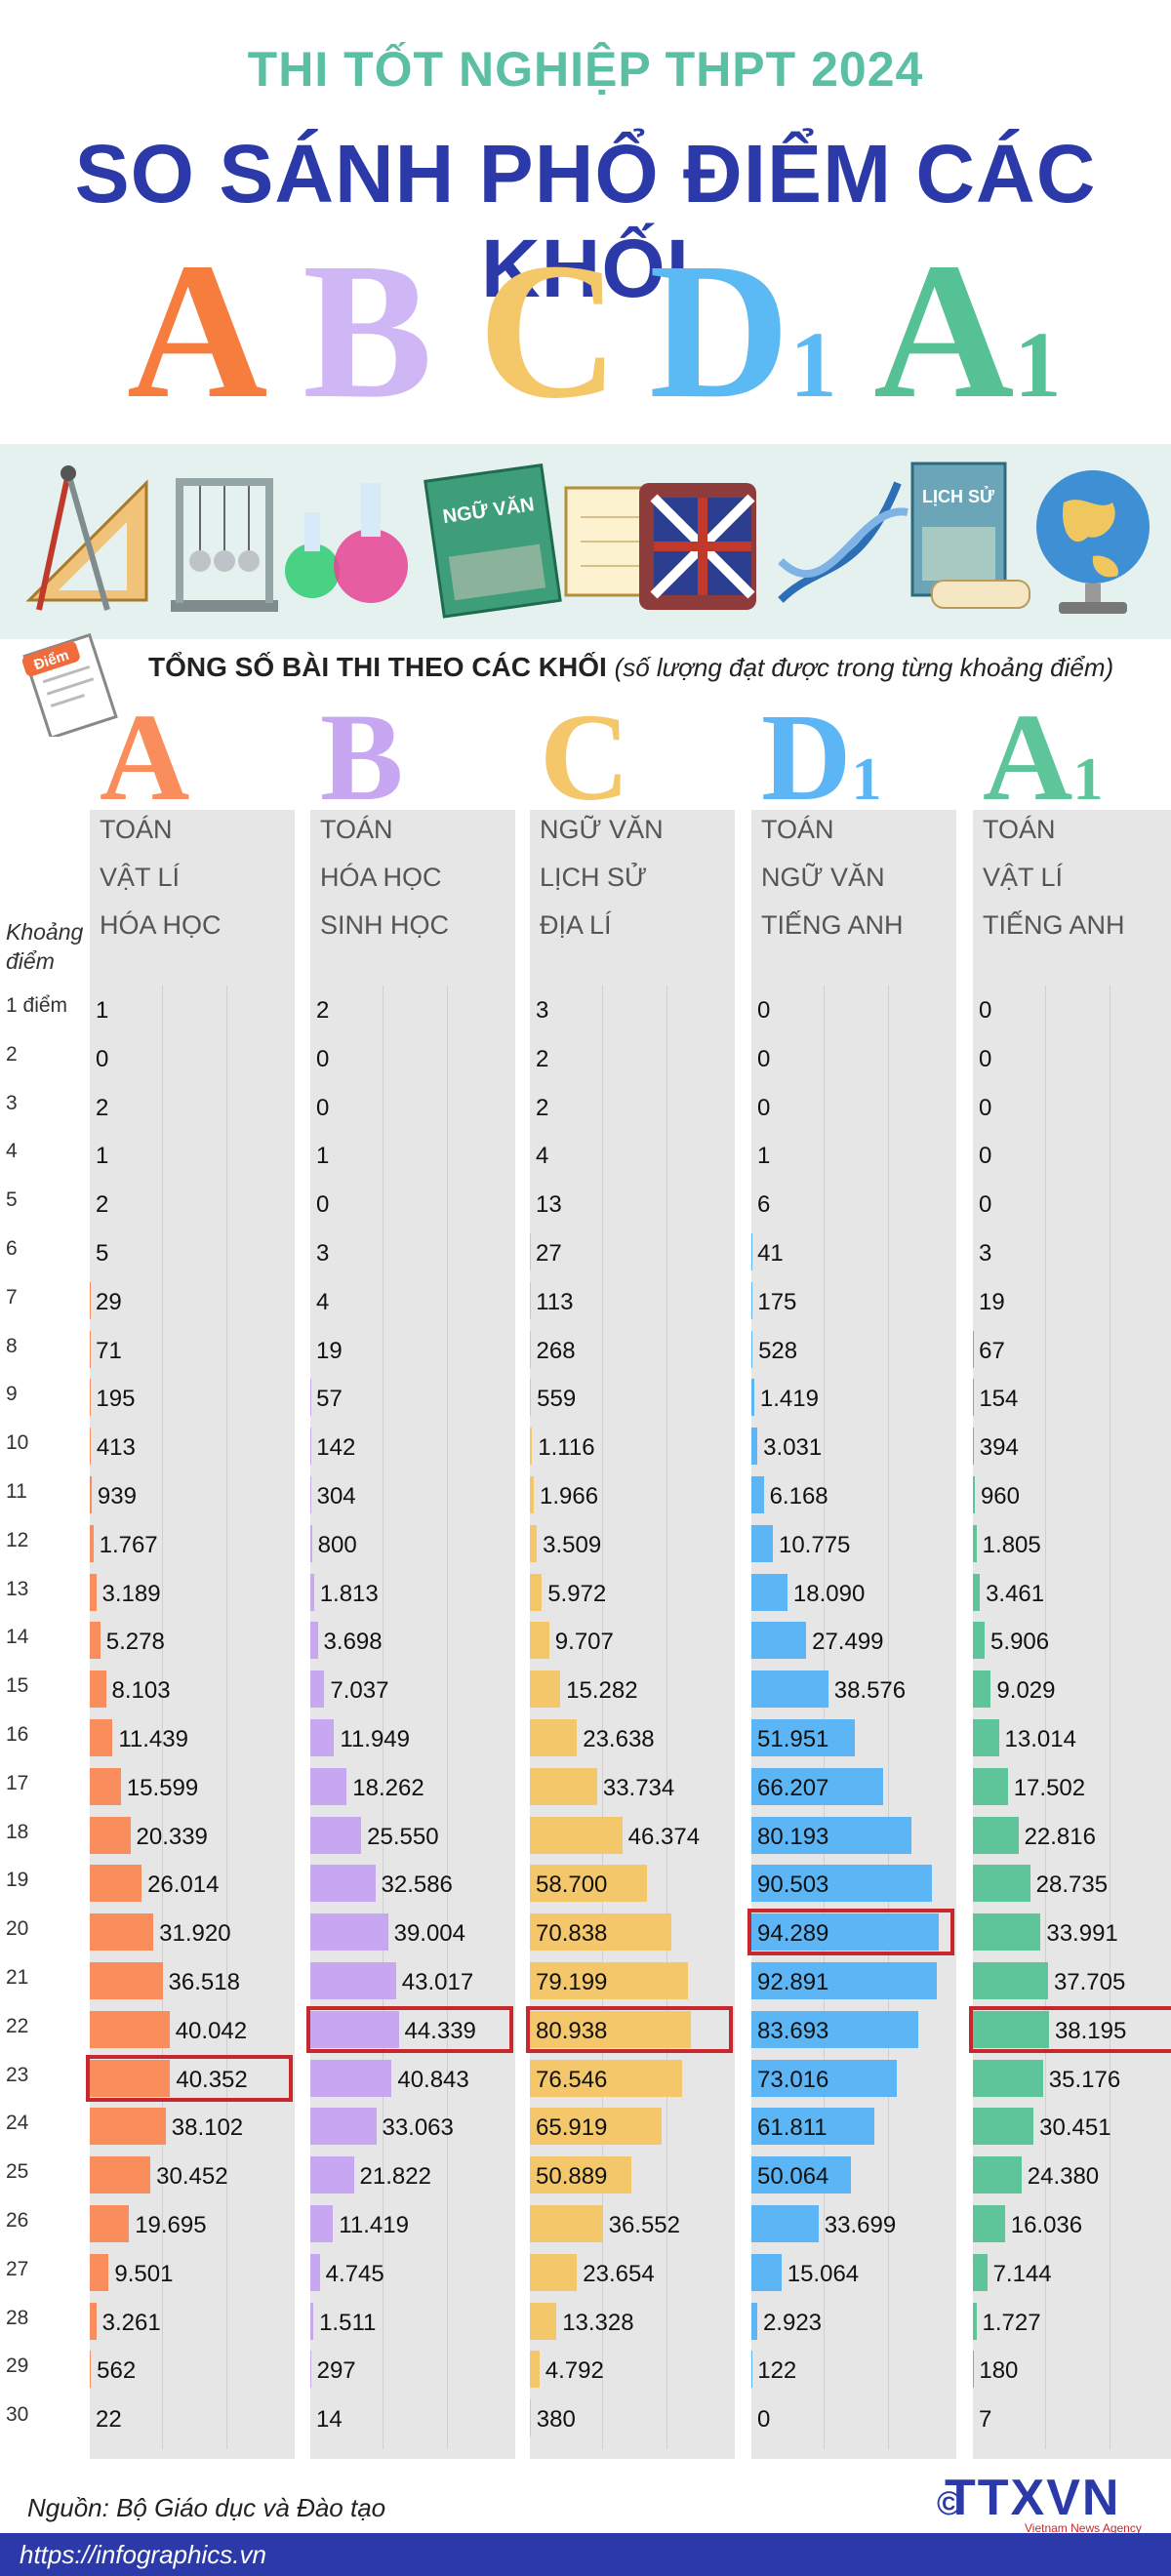  I want to click on ngu-van-book-icon: NGỮ VĂN, so click(493, 541).